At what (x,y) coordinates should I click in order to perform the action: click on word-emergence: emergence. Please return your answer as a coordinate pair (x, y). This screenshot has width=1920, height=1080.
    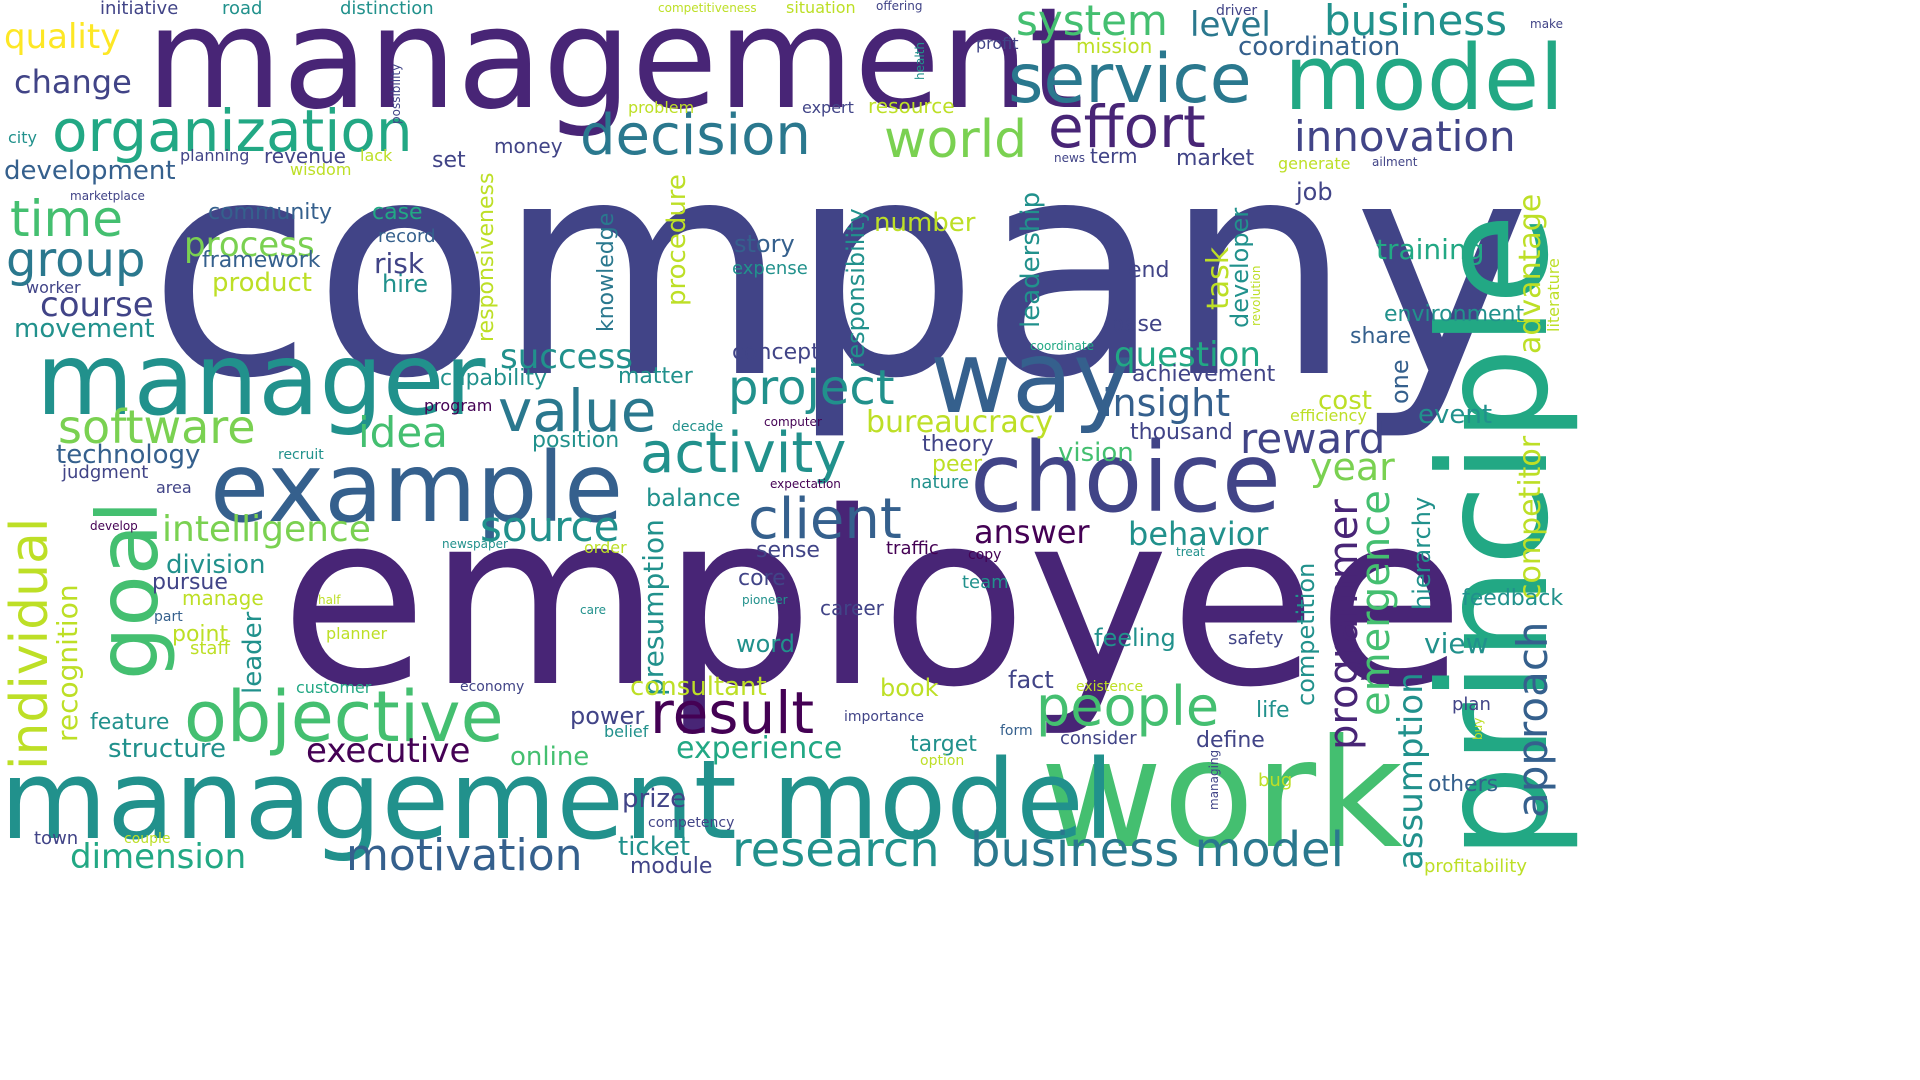
    Looking at the image, I should click on (1376, 603).